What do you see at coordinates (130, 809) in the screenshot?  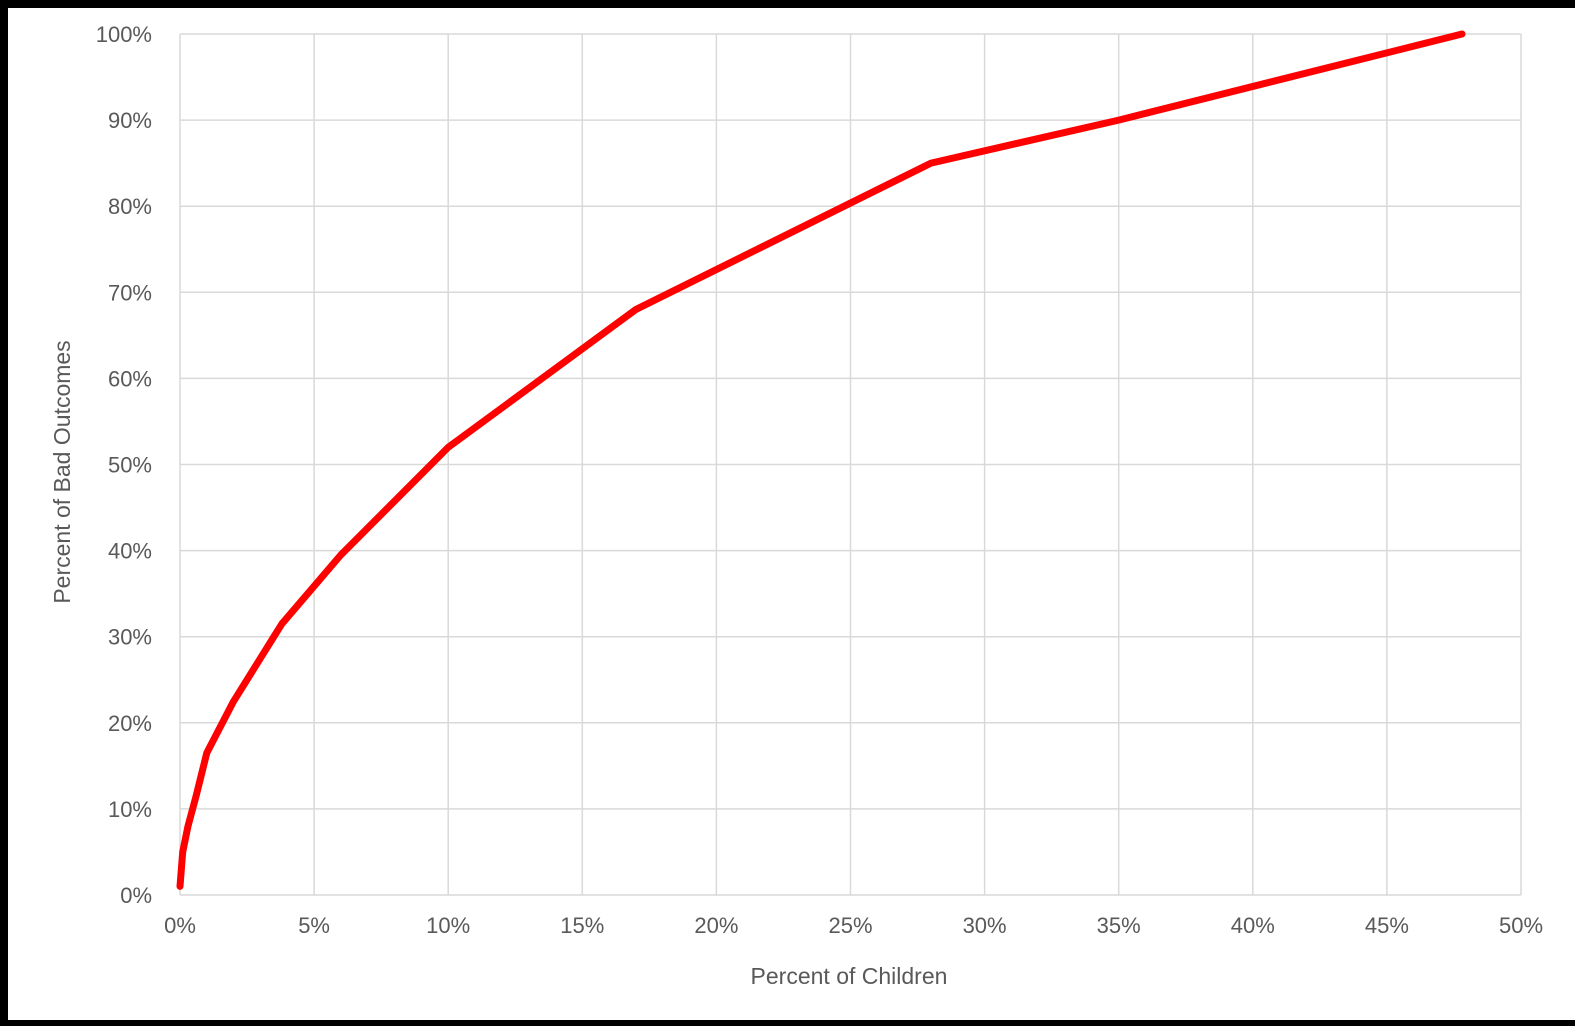 I see `y-tick-label: 10%` at bounding box center [130, 809].